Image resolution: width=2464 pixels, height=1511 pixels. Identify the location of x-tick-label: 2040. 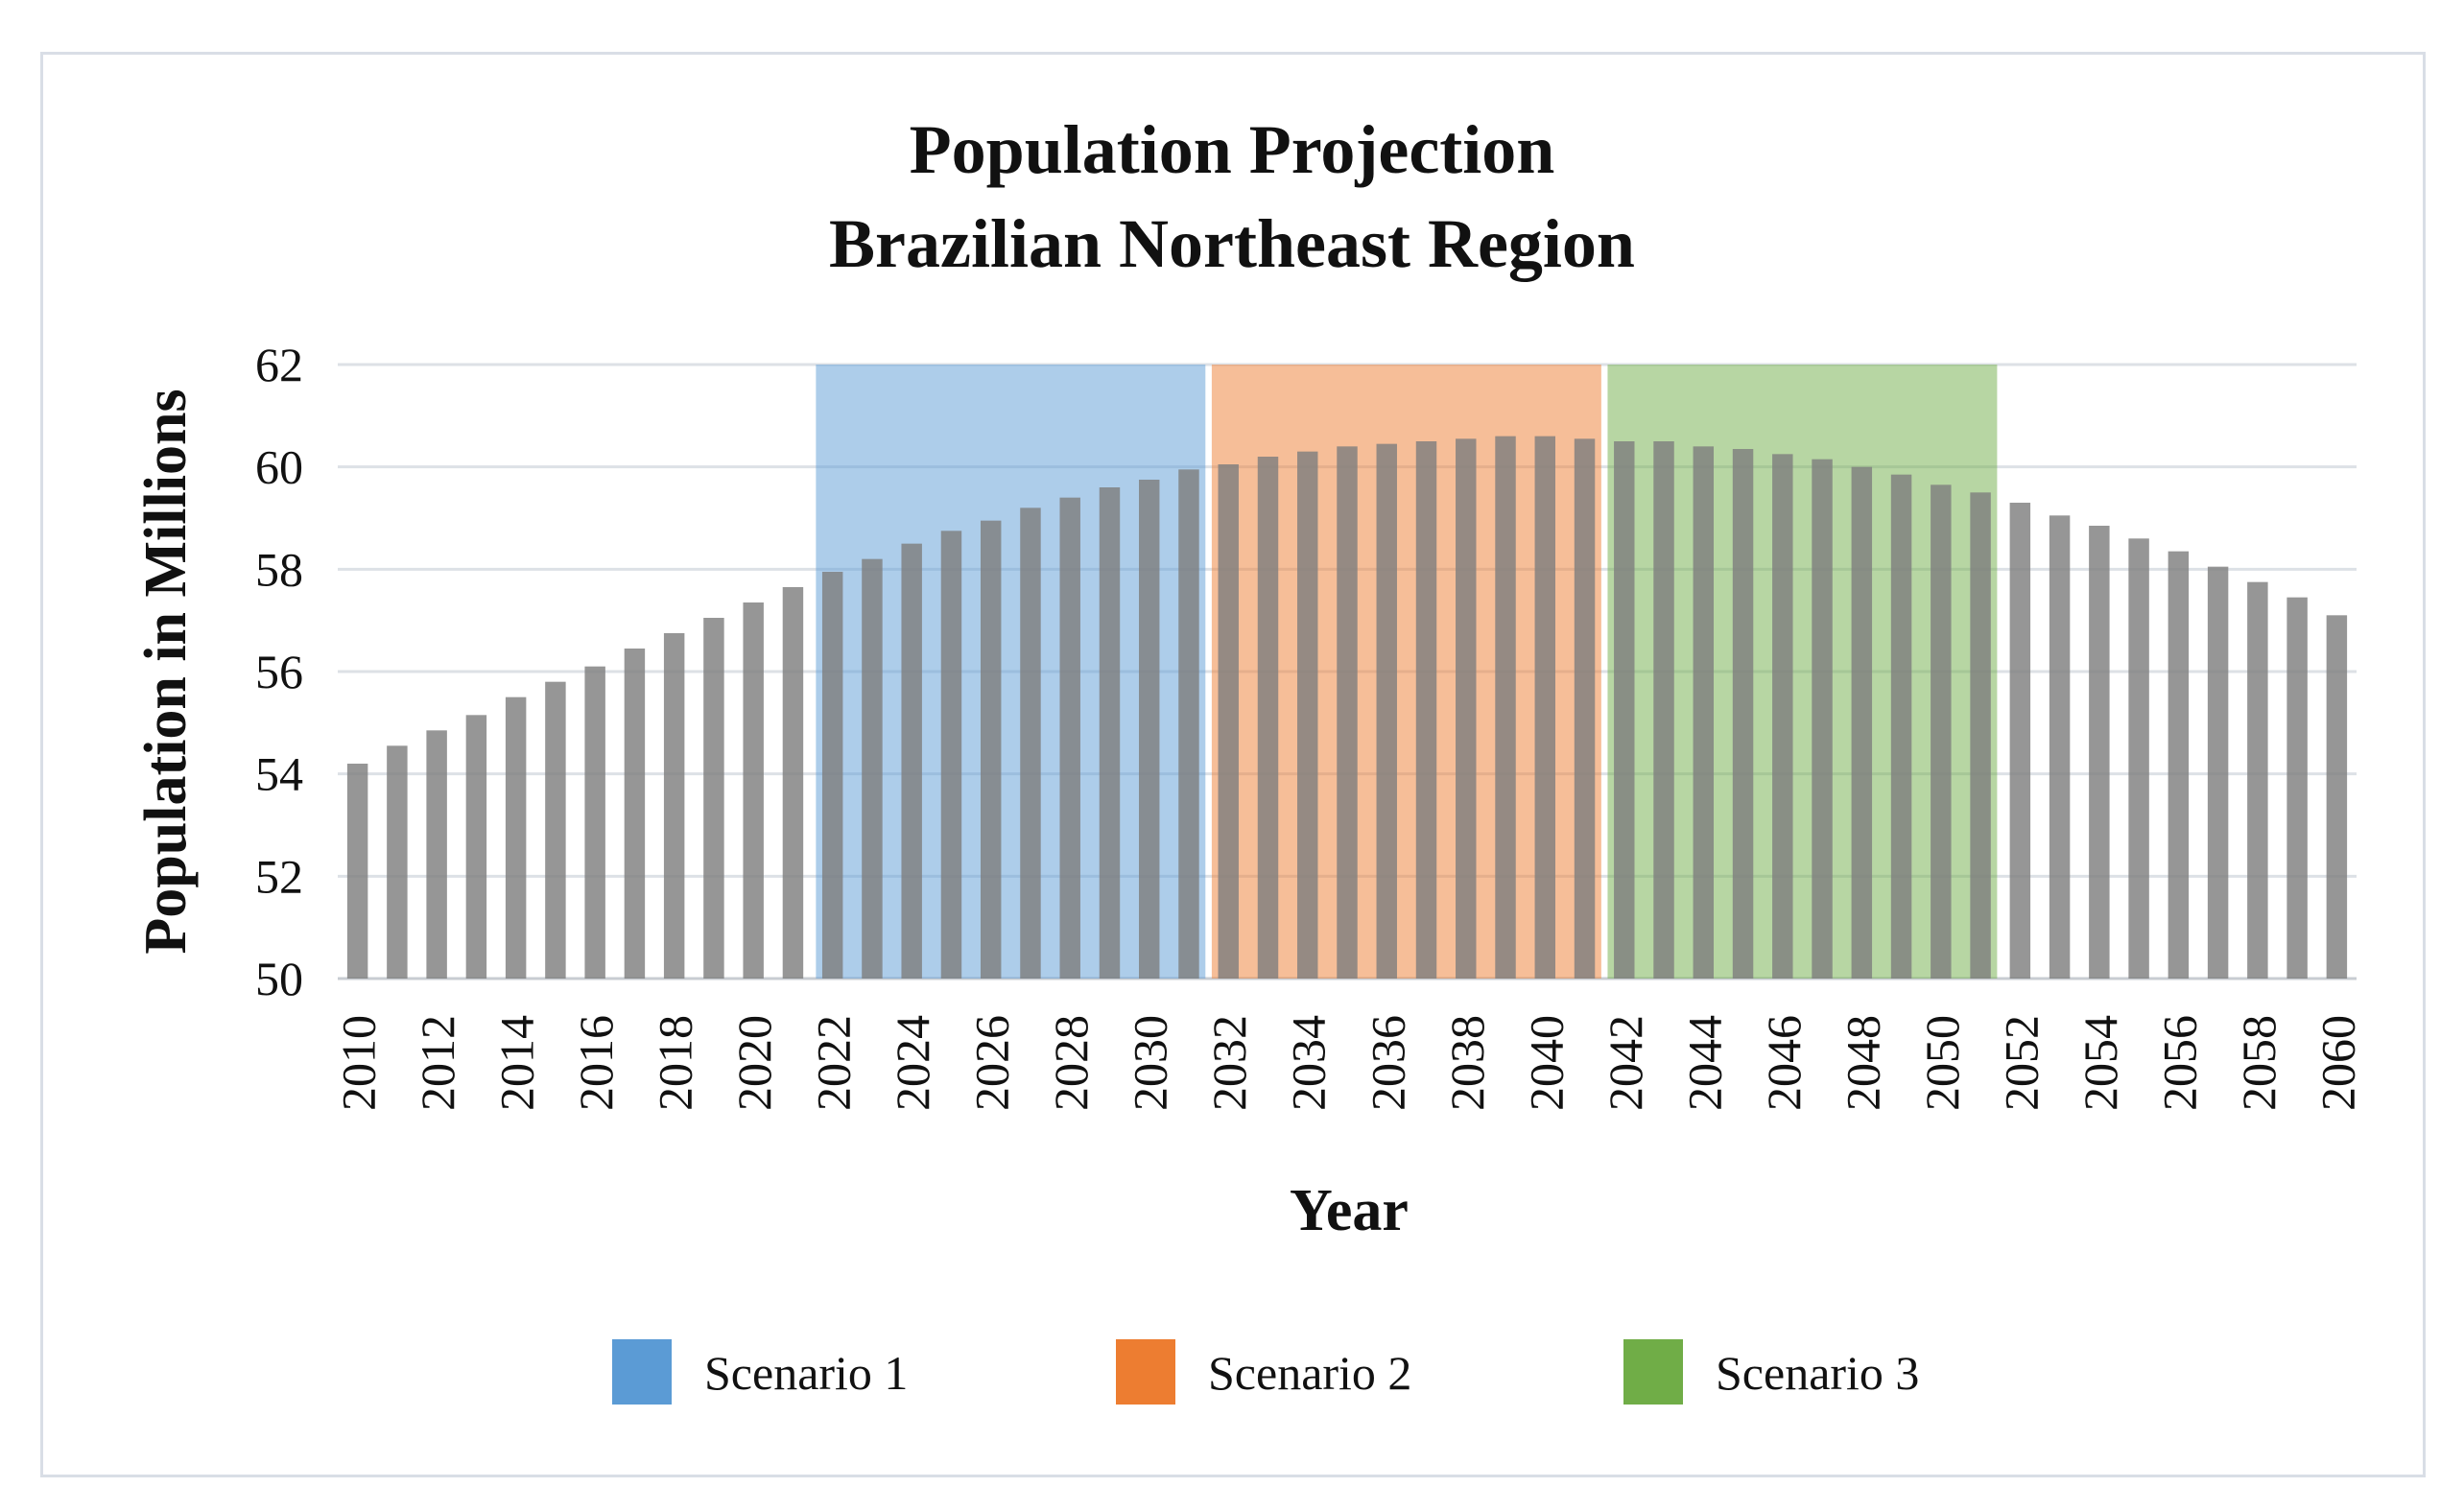
(1546, 1063).